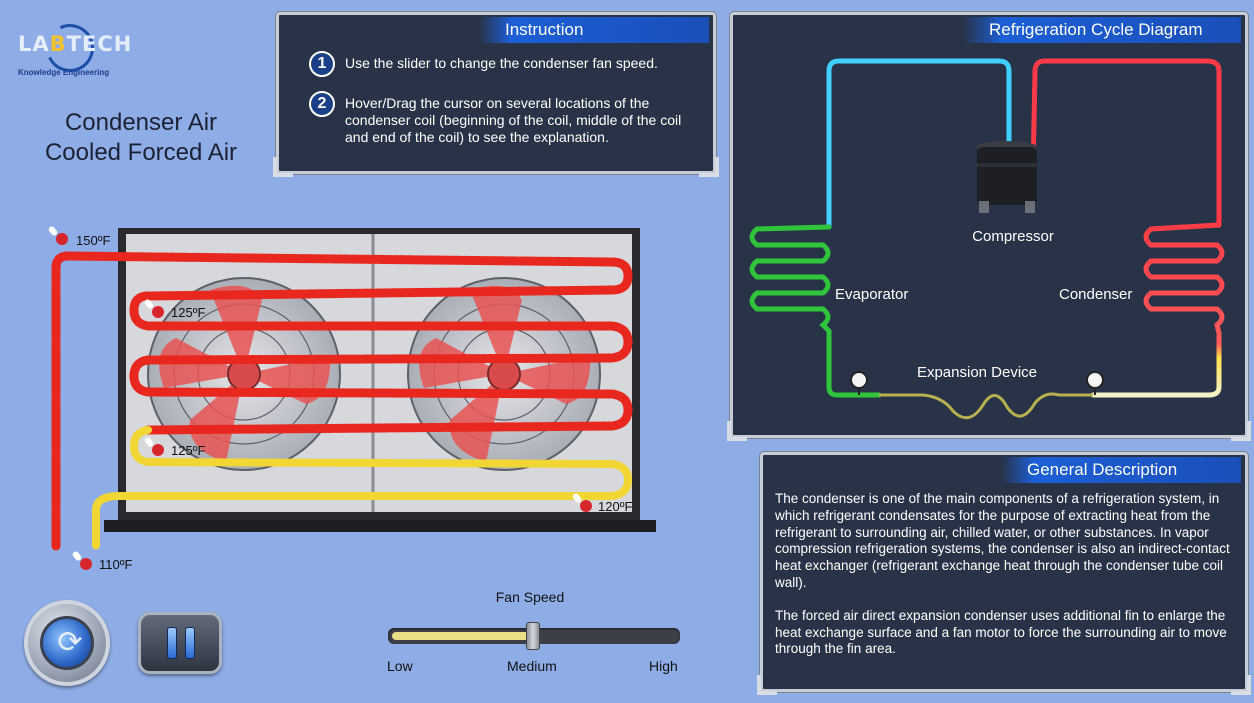 This screenshot has height=703, width=1254. I want to click on slider-fill, so click(461, 636).